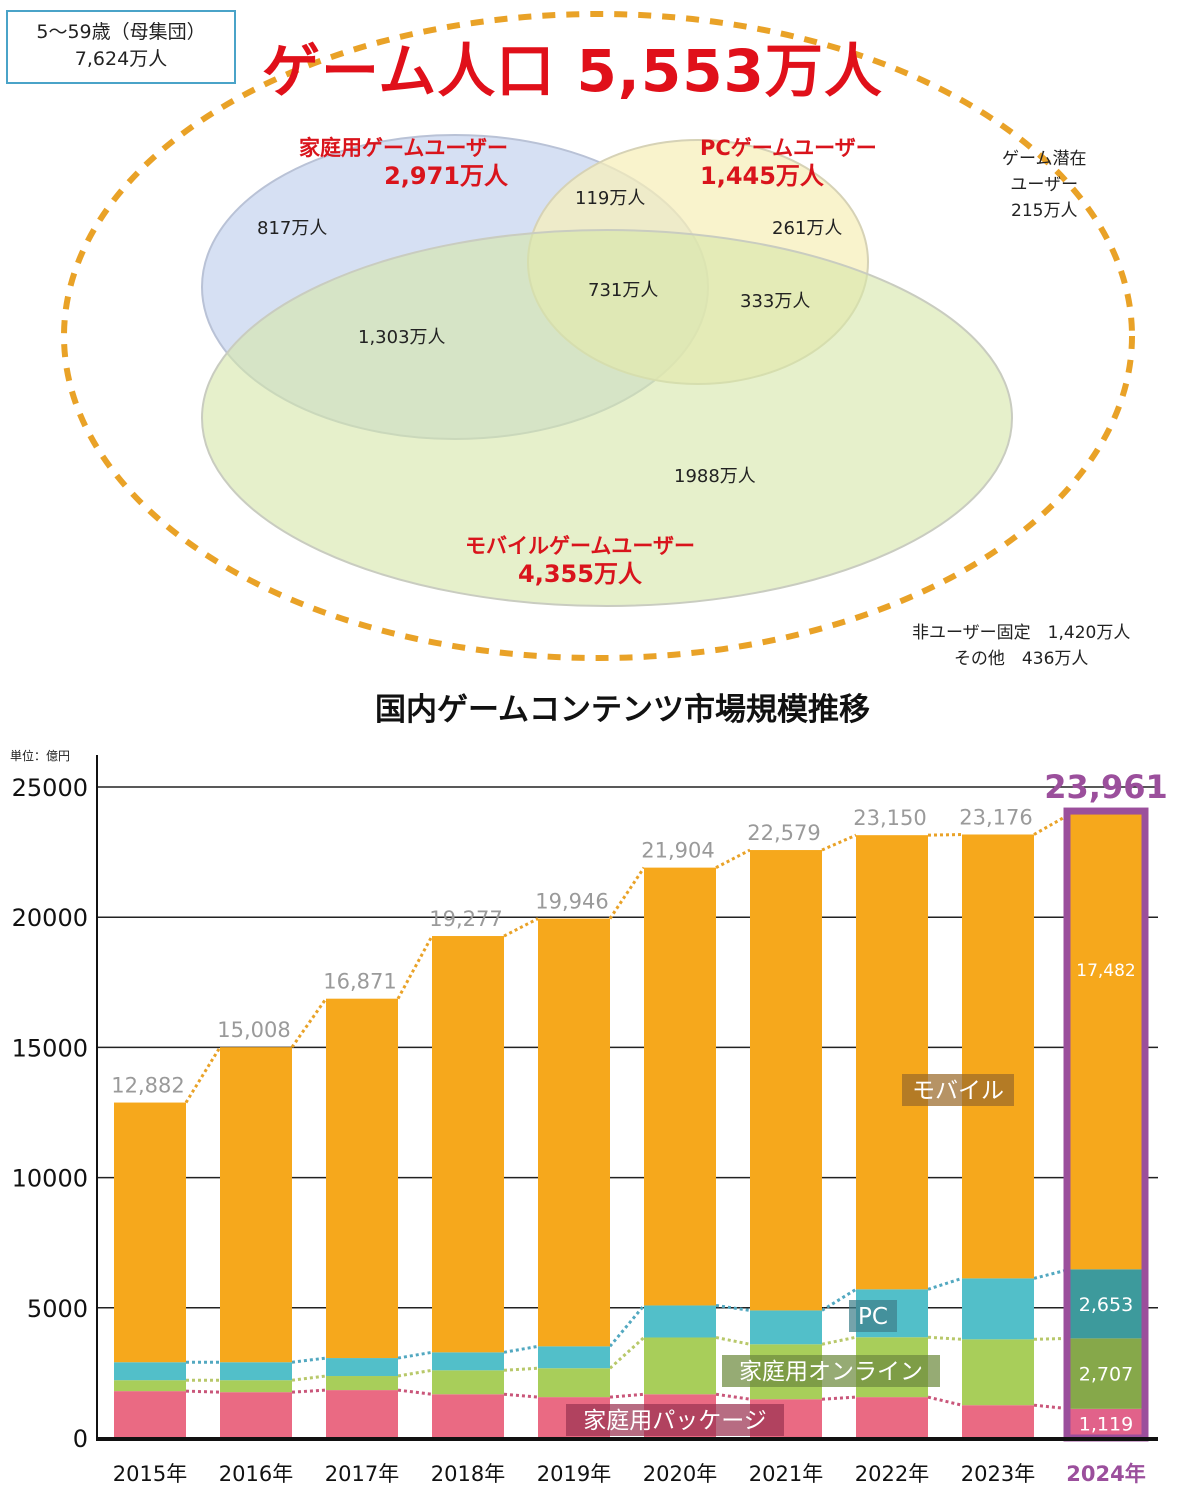 Image resolution: width=1200 pixels, height=1500 pixels. What do you see at coordinates (50, 1179) in the screenshot?
I see `y-tick-label: 10000` at bounding box center [50, 1179].